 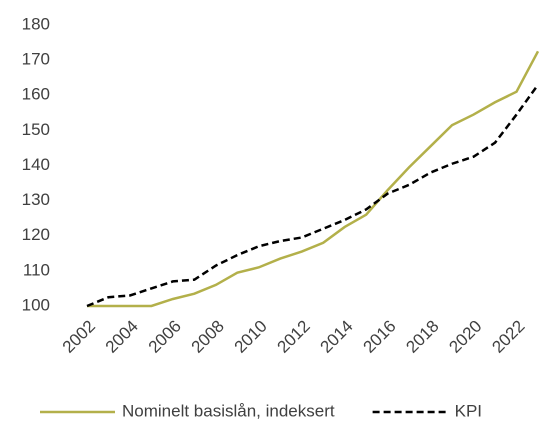 I want to click on x-tick-label: 2008, so click(x=208, y=337).